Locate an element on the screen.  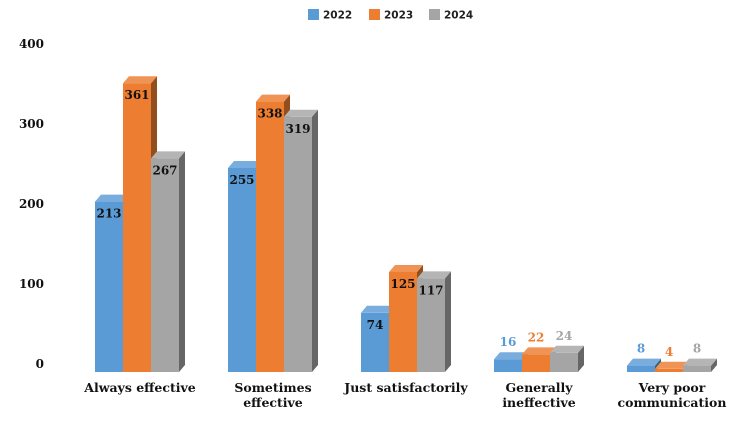
legend-item: 2024 is located at coordinates (451, 15).